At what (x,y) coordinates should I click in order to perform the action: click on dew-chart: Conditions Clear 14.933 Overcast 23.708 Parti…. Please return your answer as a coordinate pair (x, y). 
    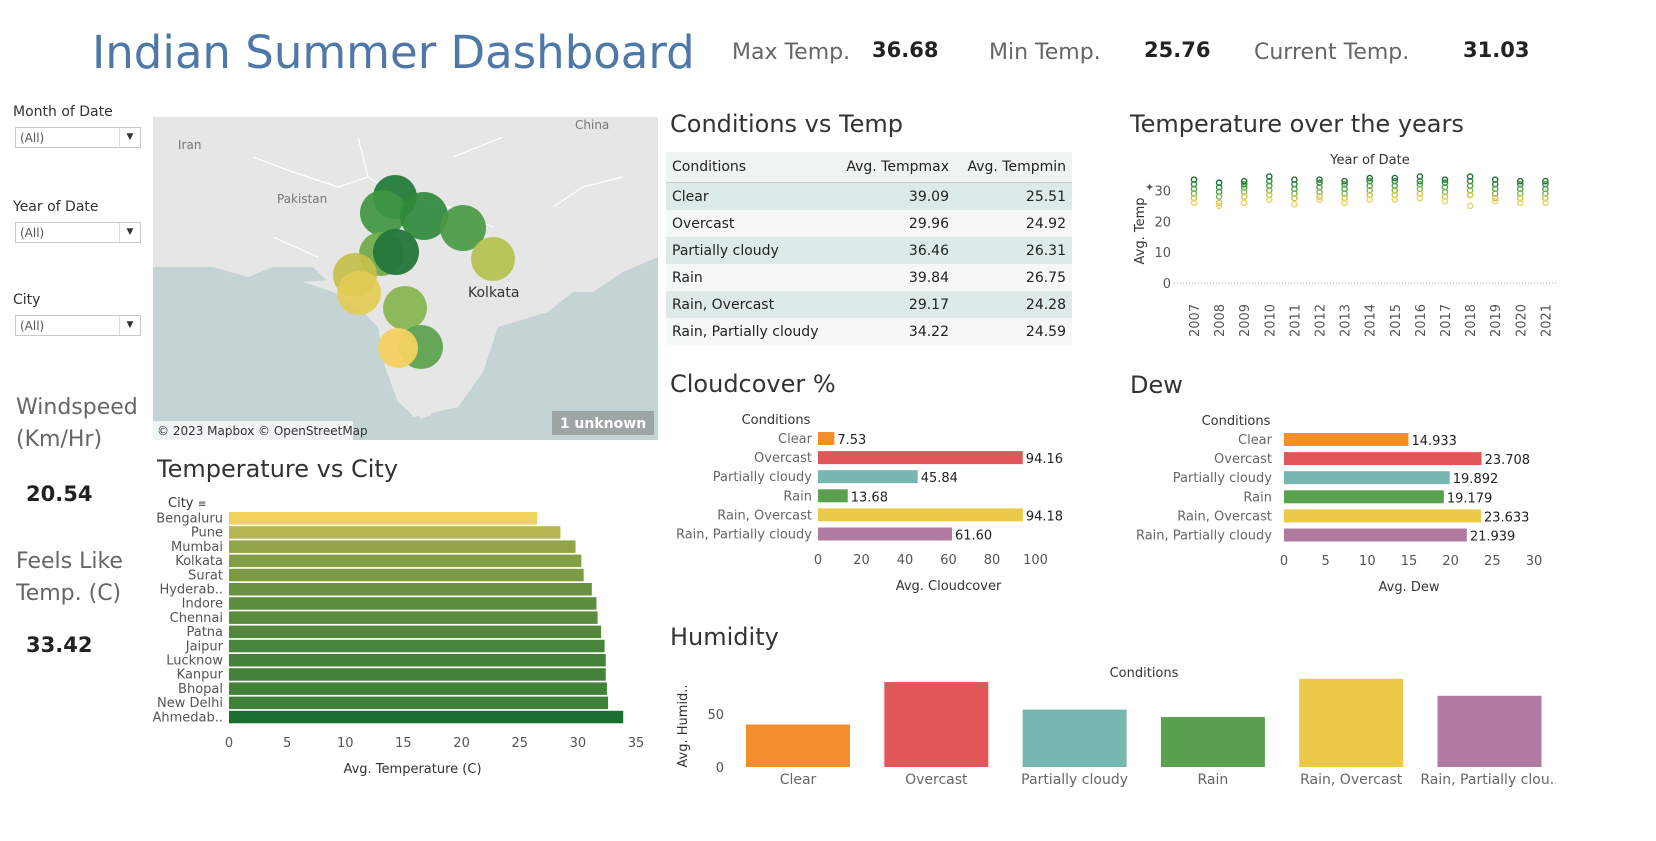
    Looking at the image, I should click on (1341, 503).